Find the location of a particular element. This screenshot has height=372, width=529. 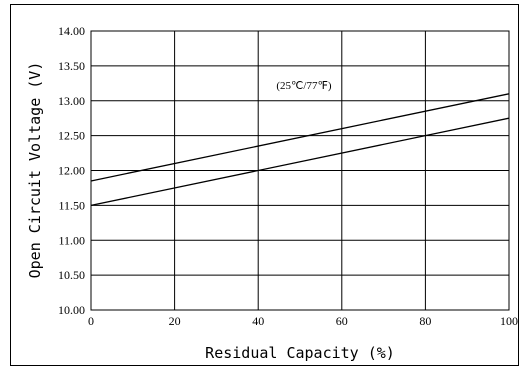

y-tick-label: 11.00 is located at coordinates (71, 240).